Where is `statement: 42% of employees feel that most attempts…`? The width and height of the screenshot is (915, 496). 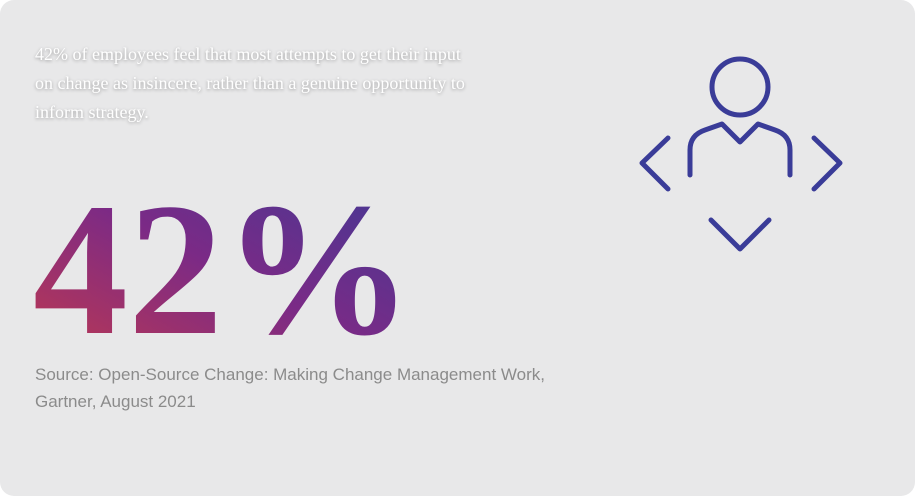 statement: 42% of employees feel that most attempts… is located at coordinates (250, 83).